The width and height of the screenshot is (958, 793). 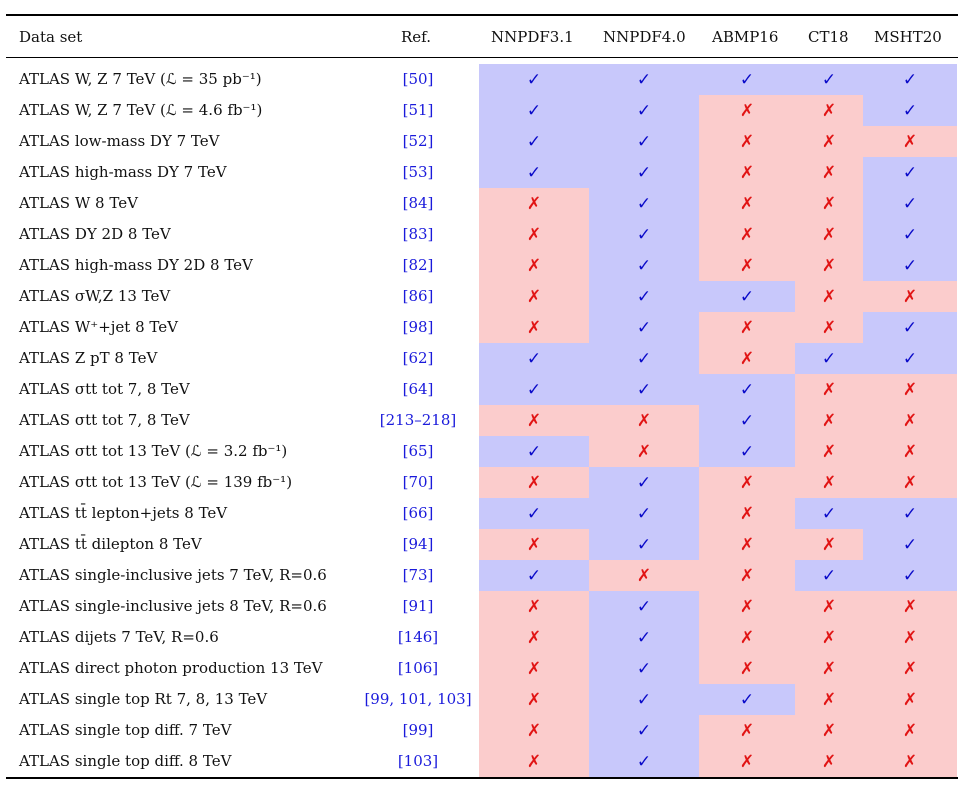 What do you see at coordinates (418, 327) in the screenshot?
I see `reference-link: [98]` at bounding box center [418, 327].